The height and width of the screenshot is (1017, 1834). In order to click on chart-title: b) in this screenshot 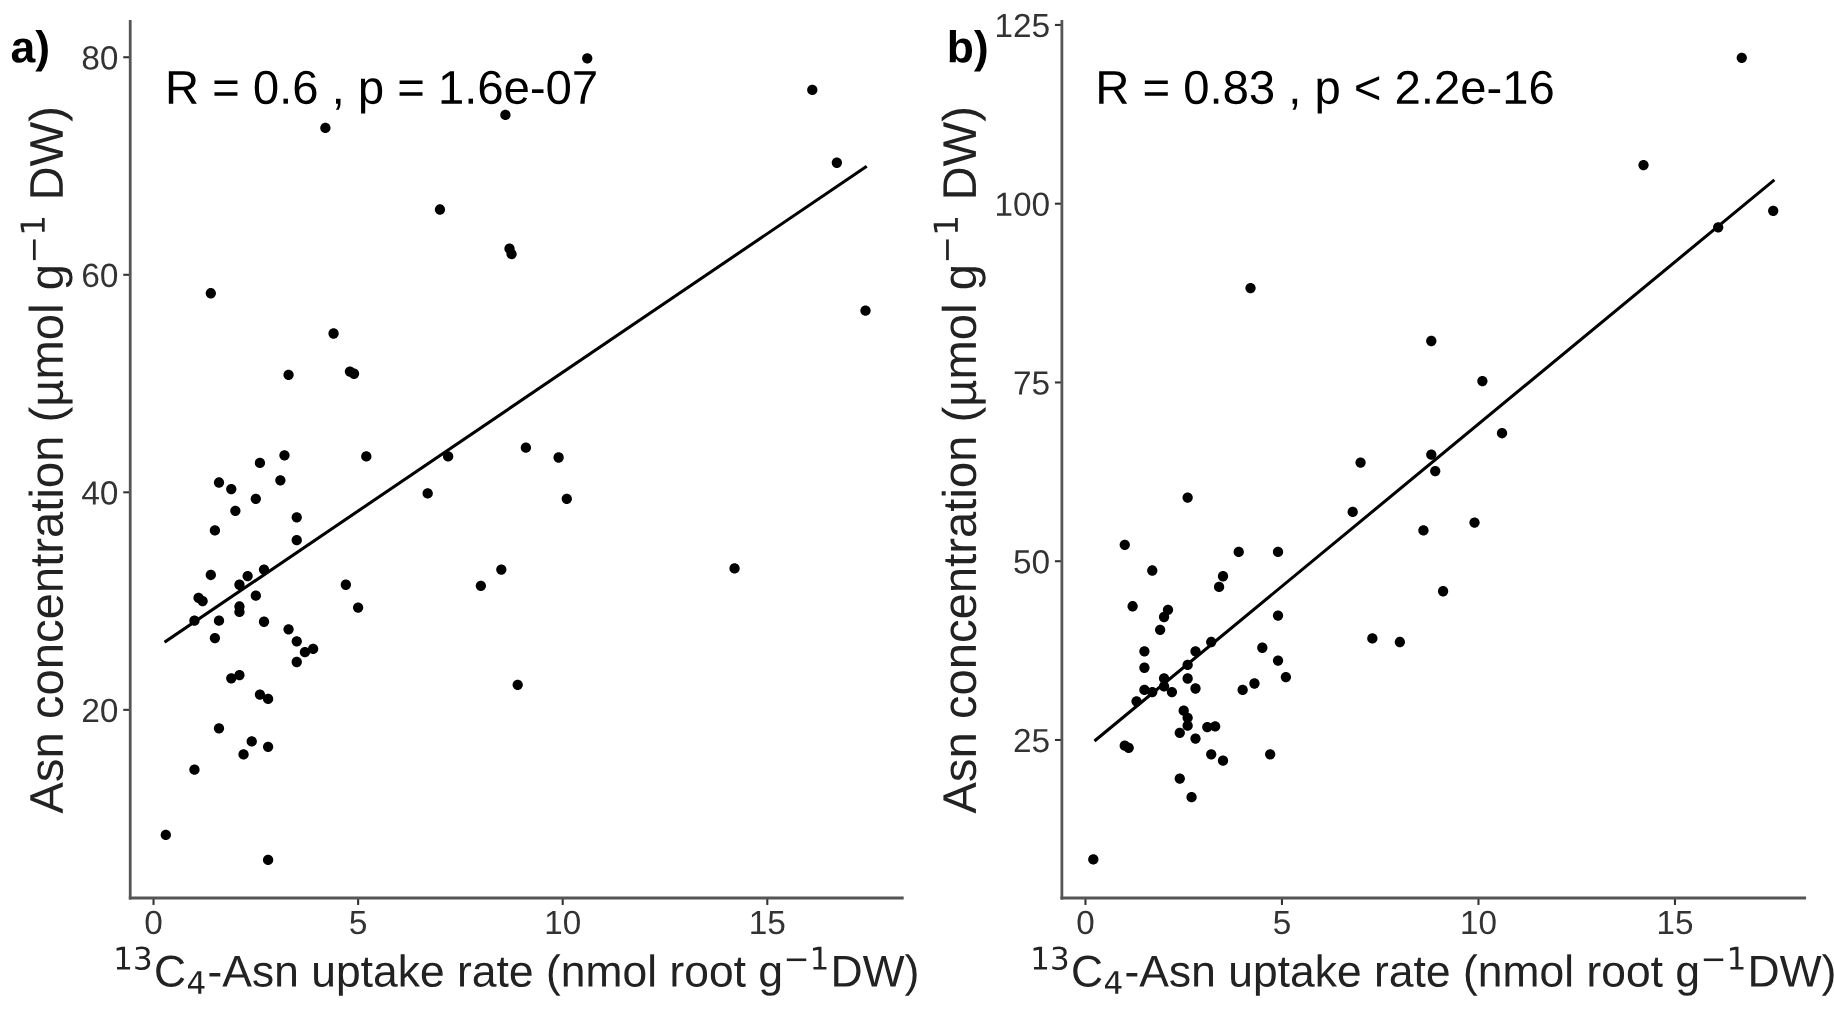, I will do `click(968, 51)`.